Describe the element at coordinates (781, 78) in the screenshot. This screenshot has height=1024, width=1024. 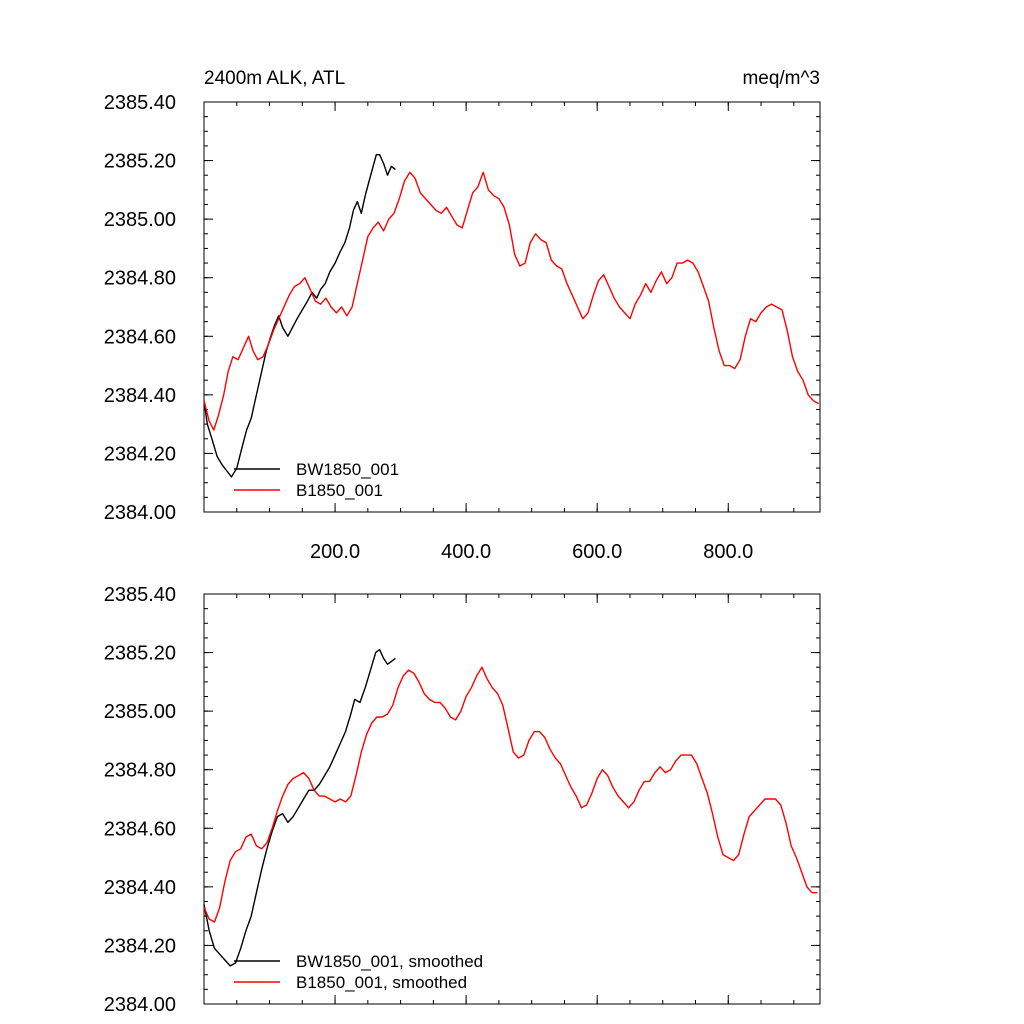
I see `units-label: meq/m^3` at that location.